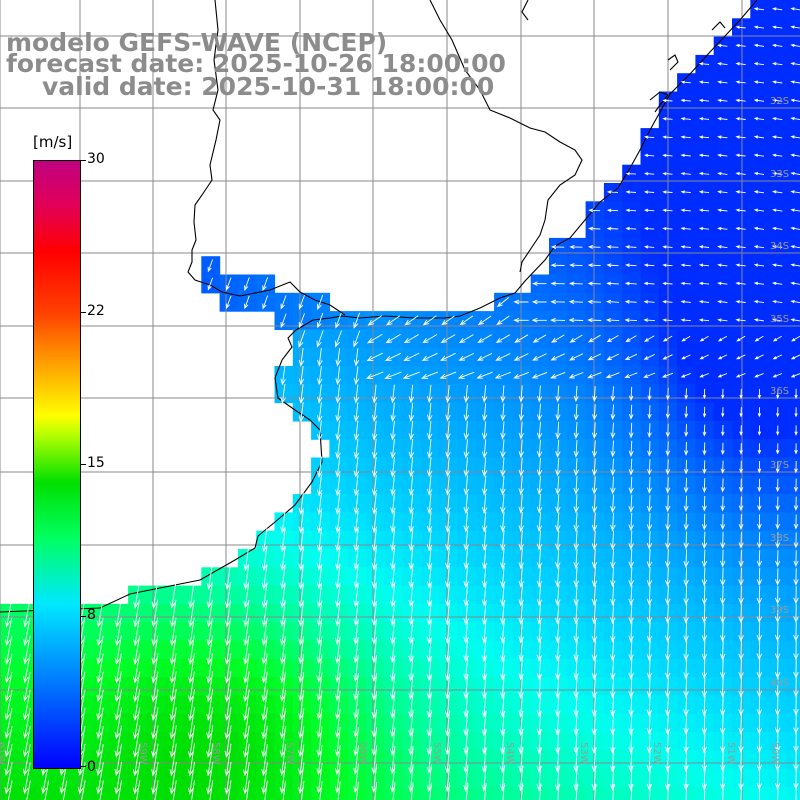 This screenshot has height=800, width=800. I want to click on latitude-label: 38S, so click(779, 538).